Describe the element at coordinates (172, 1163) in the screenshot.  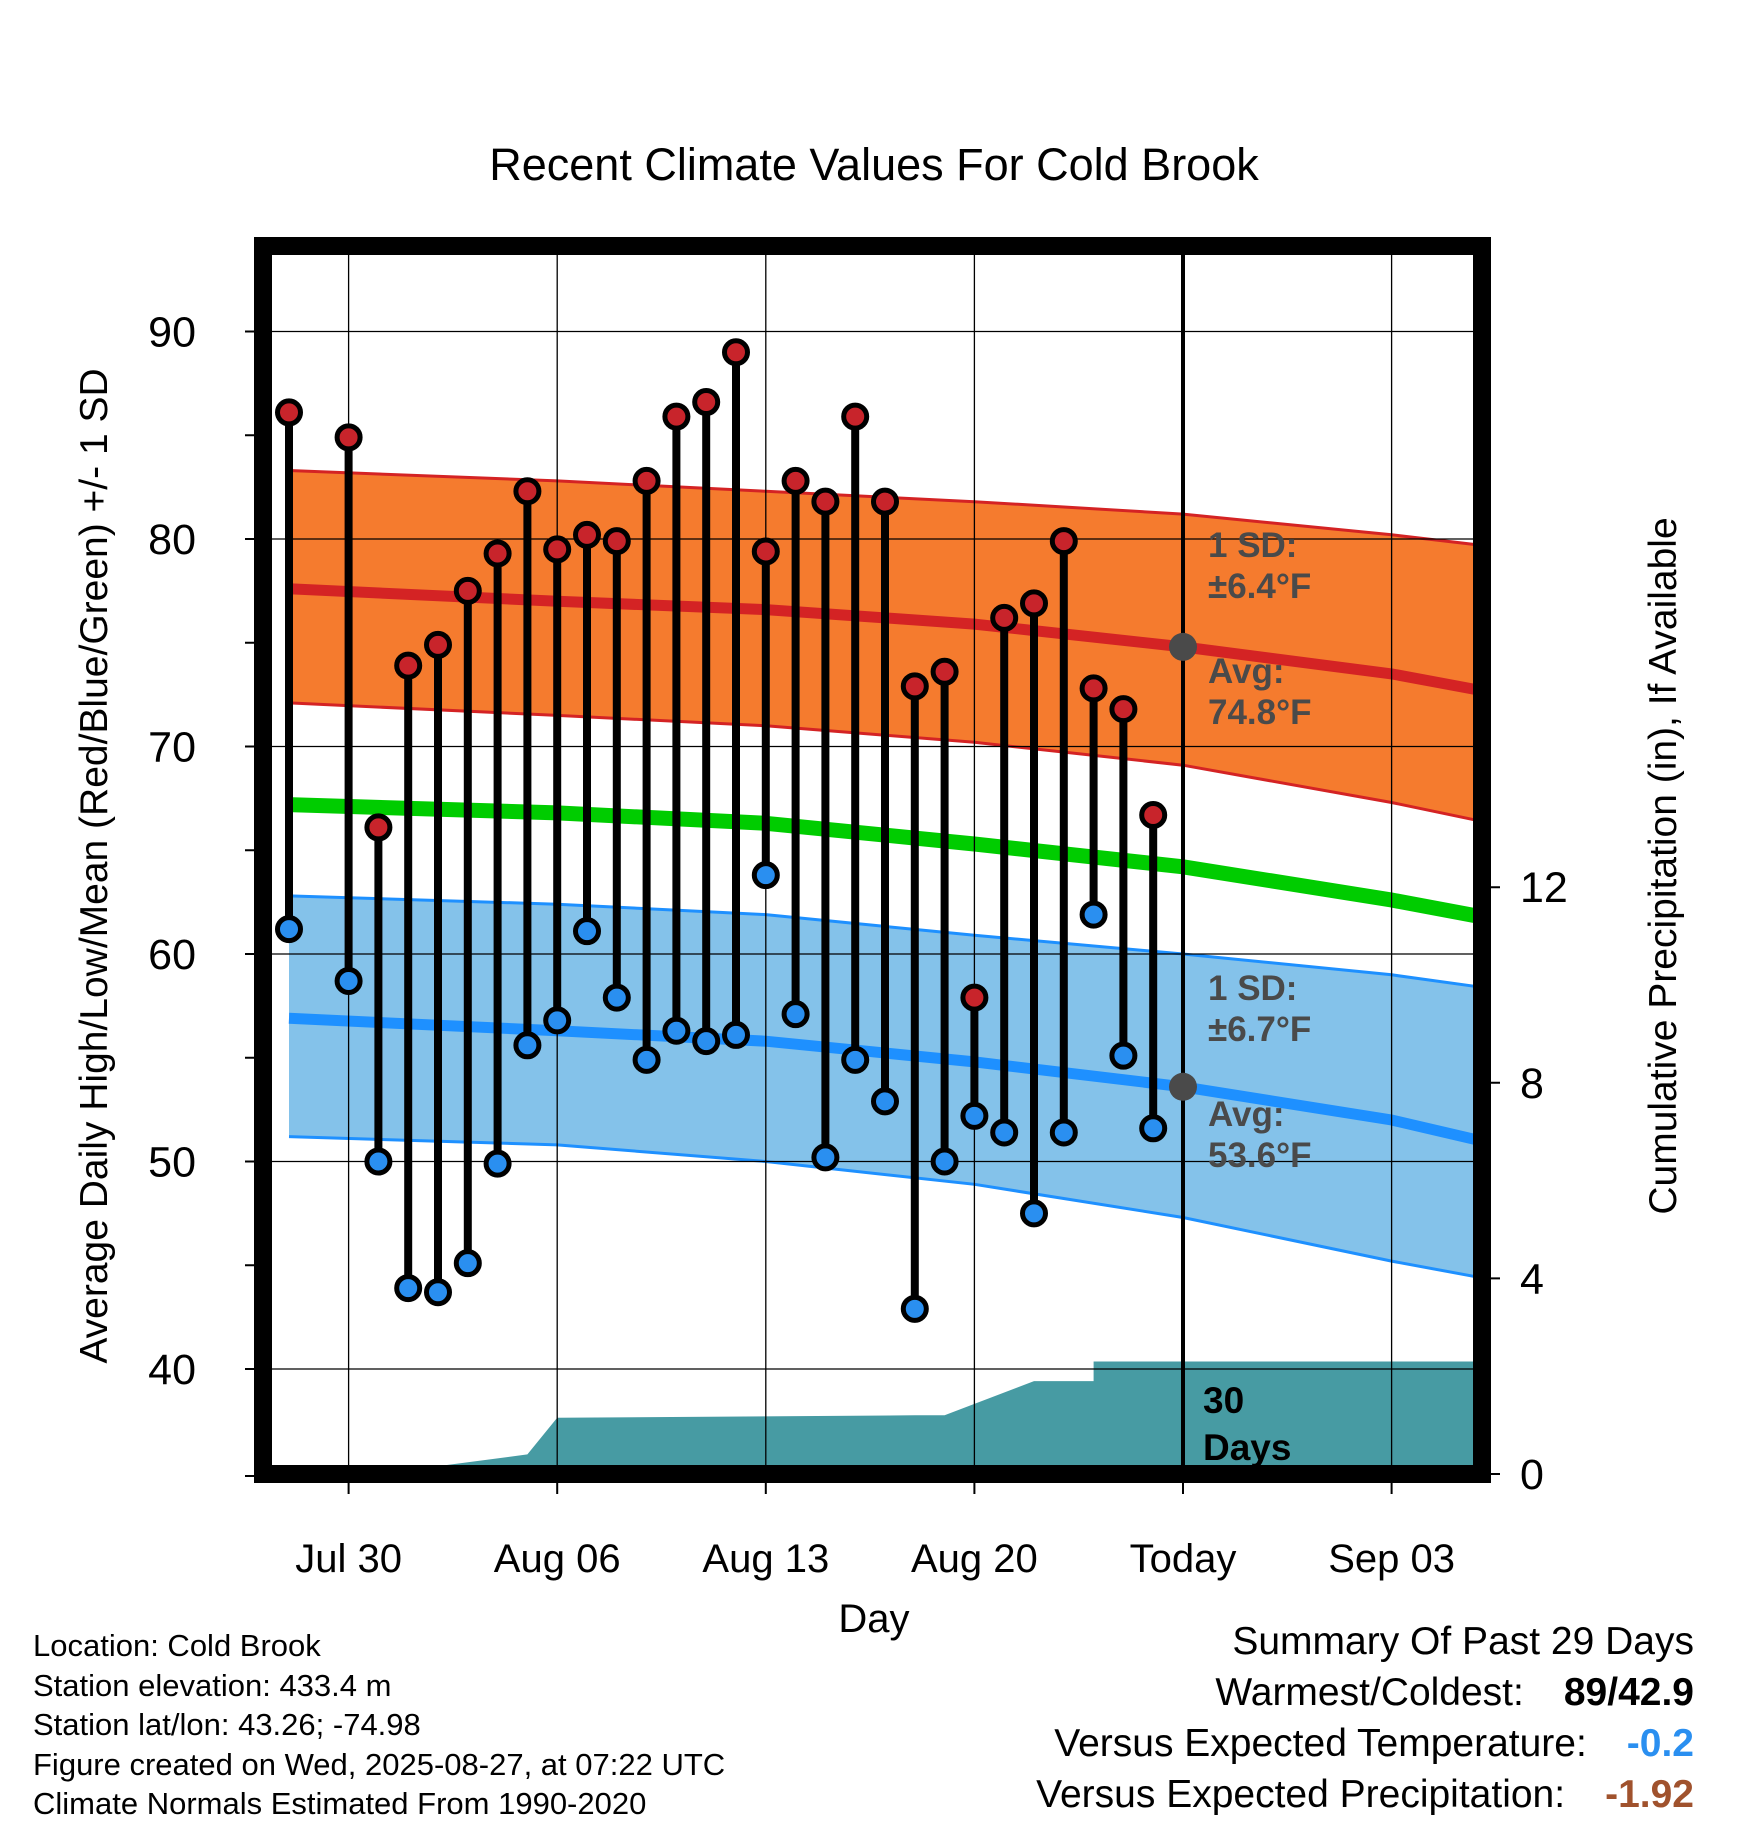
I see `y-tick-label-50: 50` at that location.